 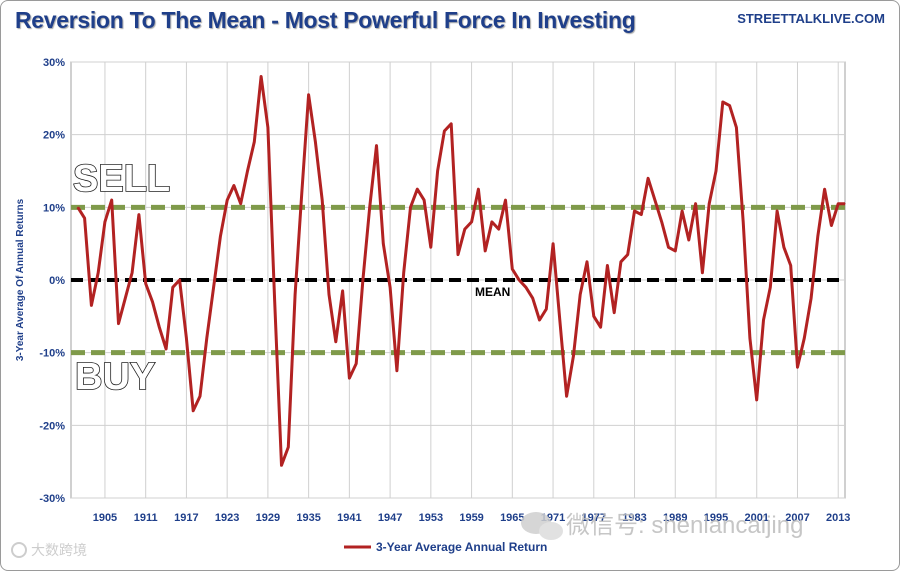 I want to click on y-tick-label: -30%, so click(x=52, y=499).